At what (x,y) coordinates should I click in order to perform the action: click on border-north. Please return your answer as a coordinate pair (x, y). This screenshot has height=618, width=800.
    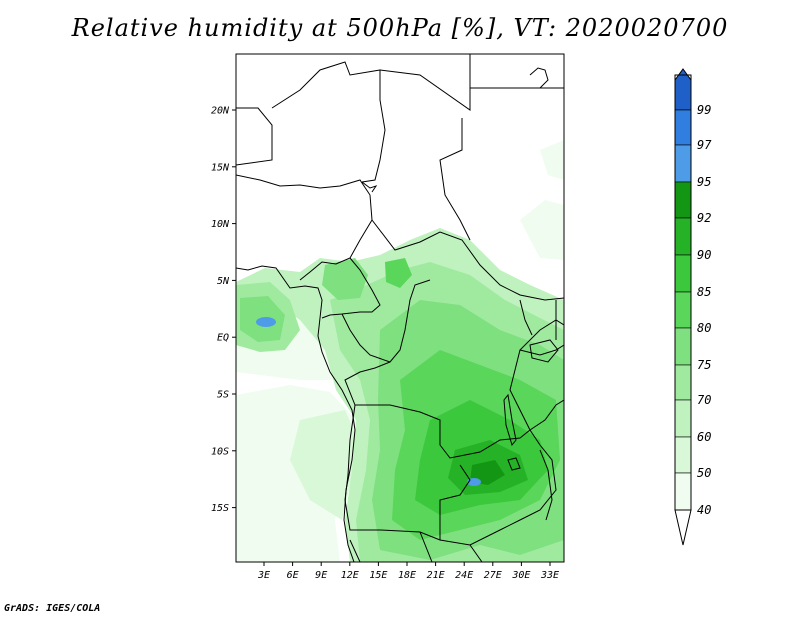
    Looking at the image, I should click on (254, 110).